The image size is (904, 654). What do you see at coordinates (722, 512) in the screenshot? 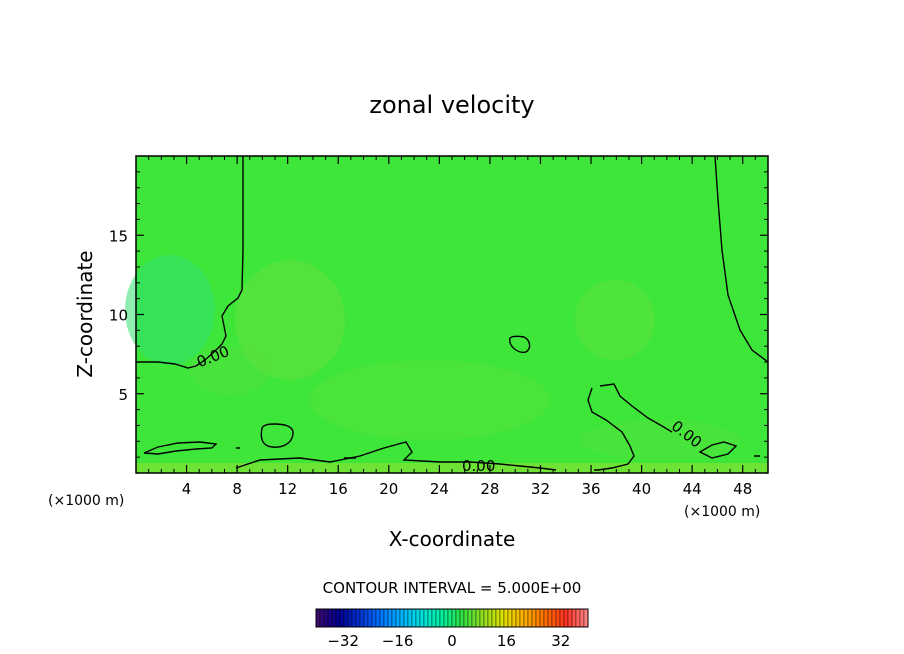
I see `z-unit-label: (×1000 m)` at bounding box center [722, 512].